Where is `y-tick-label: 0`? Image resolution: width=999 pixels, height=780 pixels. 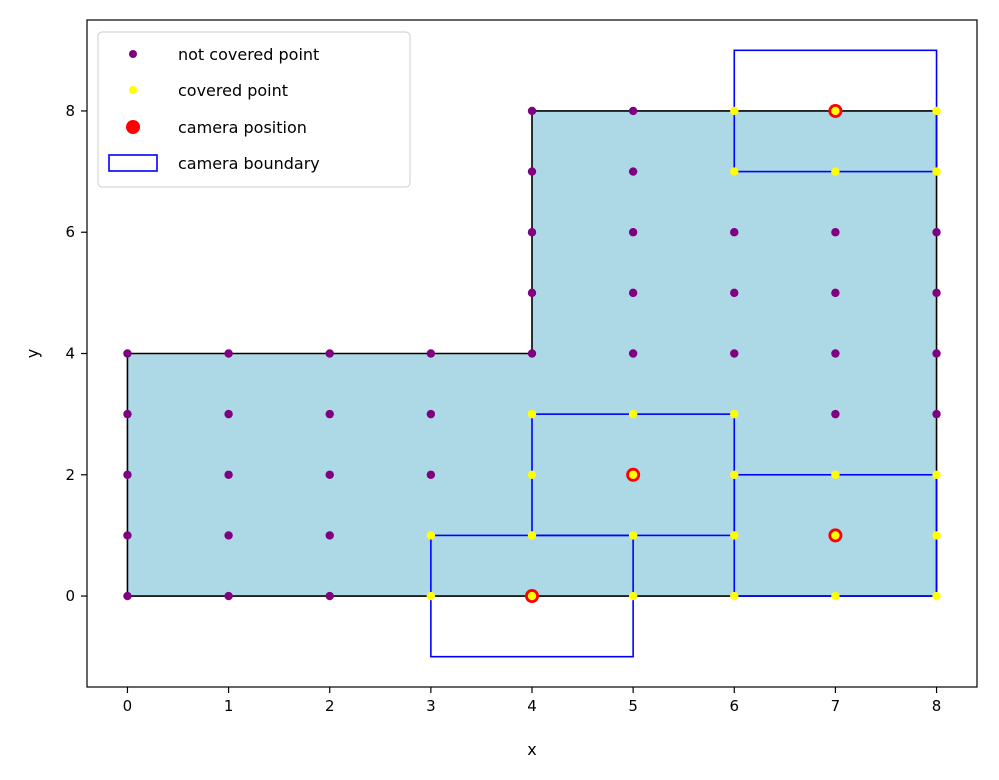 y-tick-label: 0 is located at coordinates (70, 596).